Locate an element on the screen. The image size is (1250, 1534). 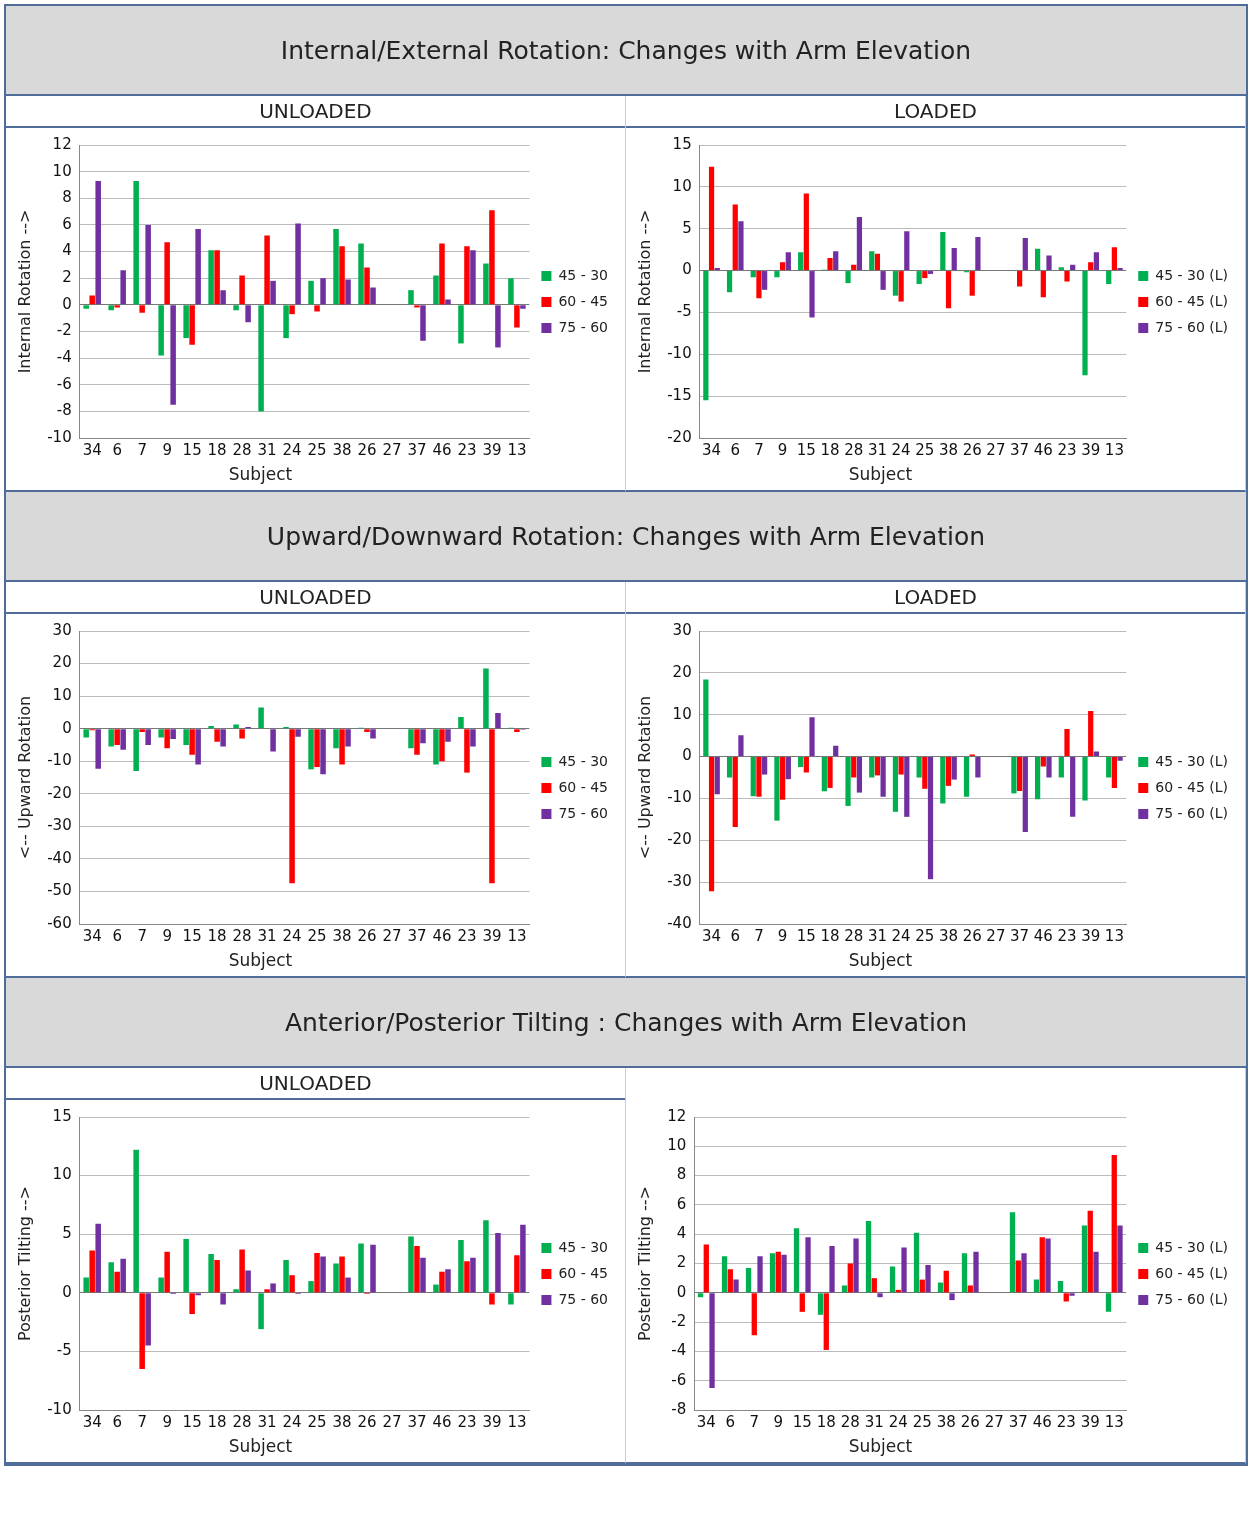
legend-label: 60 - 45 (L) is located at coordinates (1192, 786).